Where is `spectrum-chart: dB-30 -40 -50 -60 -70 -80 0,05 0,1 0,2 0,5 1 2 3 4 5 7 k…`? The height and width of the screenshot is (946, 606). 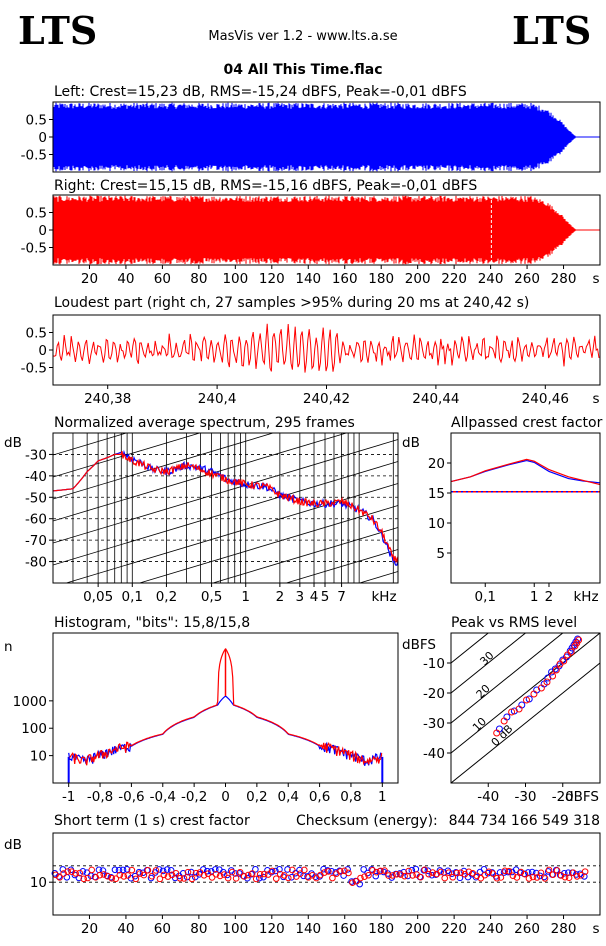
spectrum-chart: dB-30 -40 -50 -60 -70 -80 0,05 0,1 0,2 0,5 1 2 3 4 5 7 k… is located at coordinates (201, 518).